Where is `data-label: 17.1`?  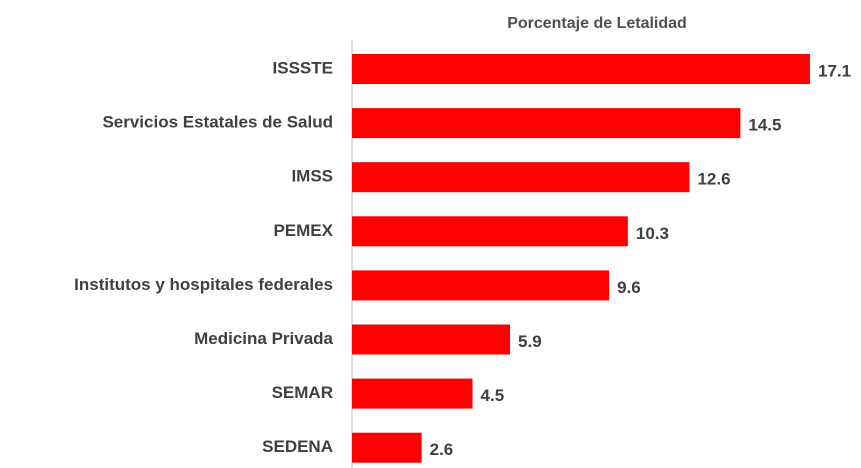
data-label: 17.1 is located at coordinates (834, 70).